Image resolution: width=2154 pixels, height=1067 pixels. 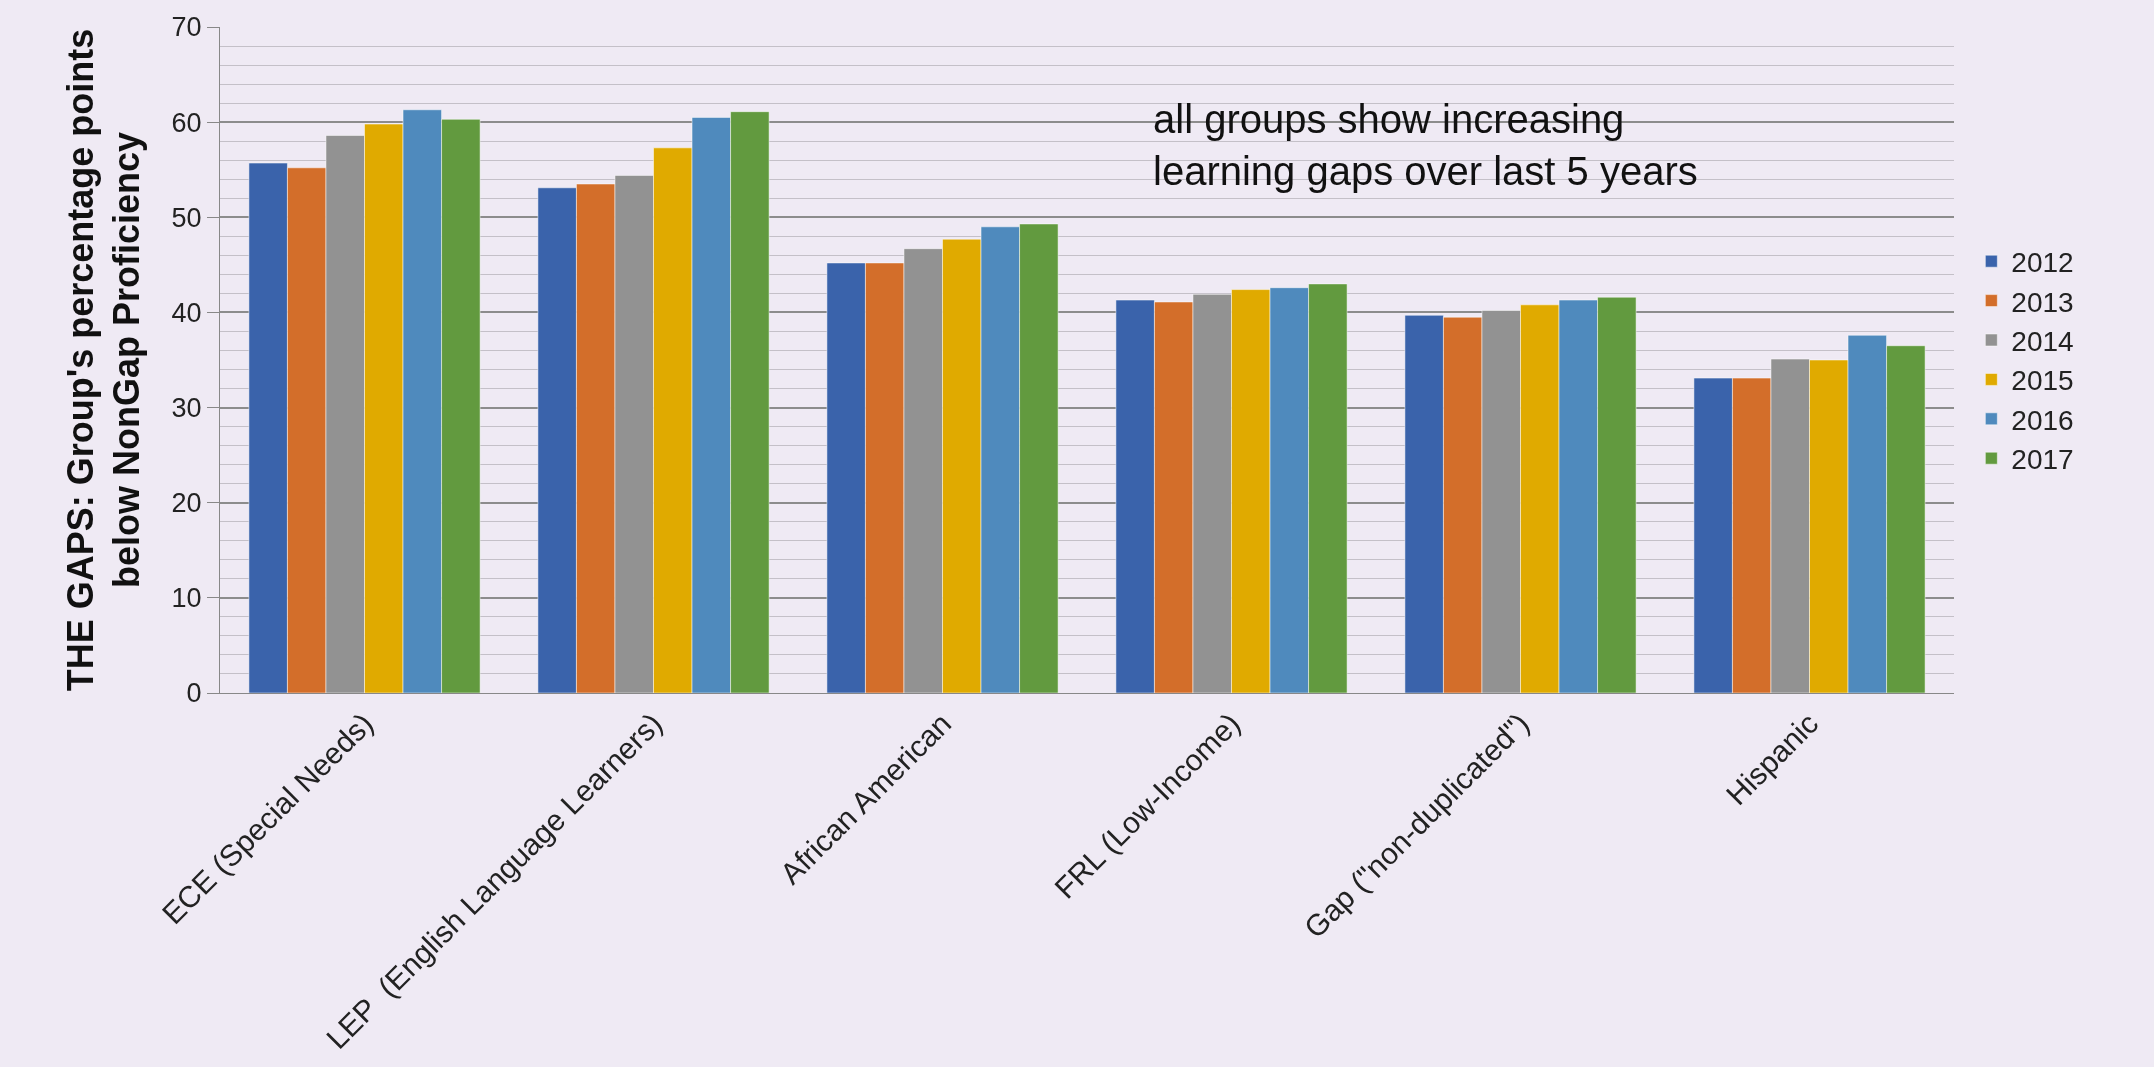 I want to click on y-tick-label: 10, so click(x=186, y=598).